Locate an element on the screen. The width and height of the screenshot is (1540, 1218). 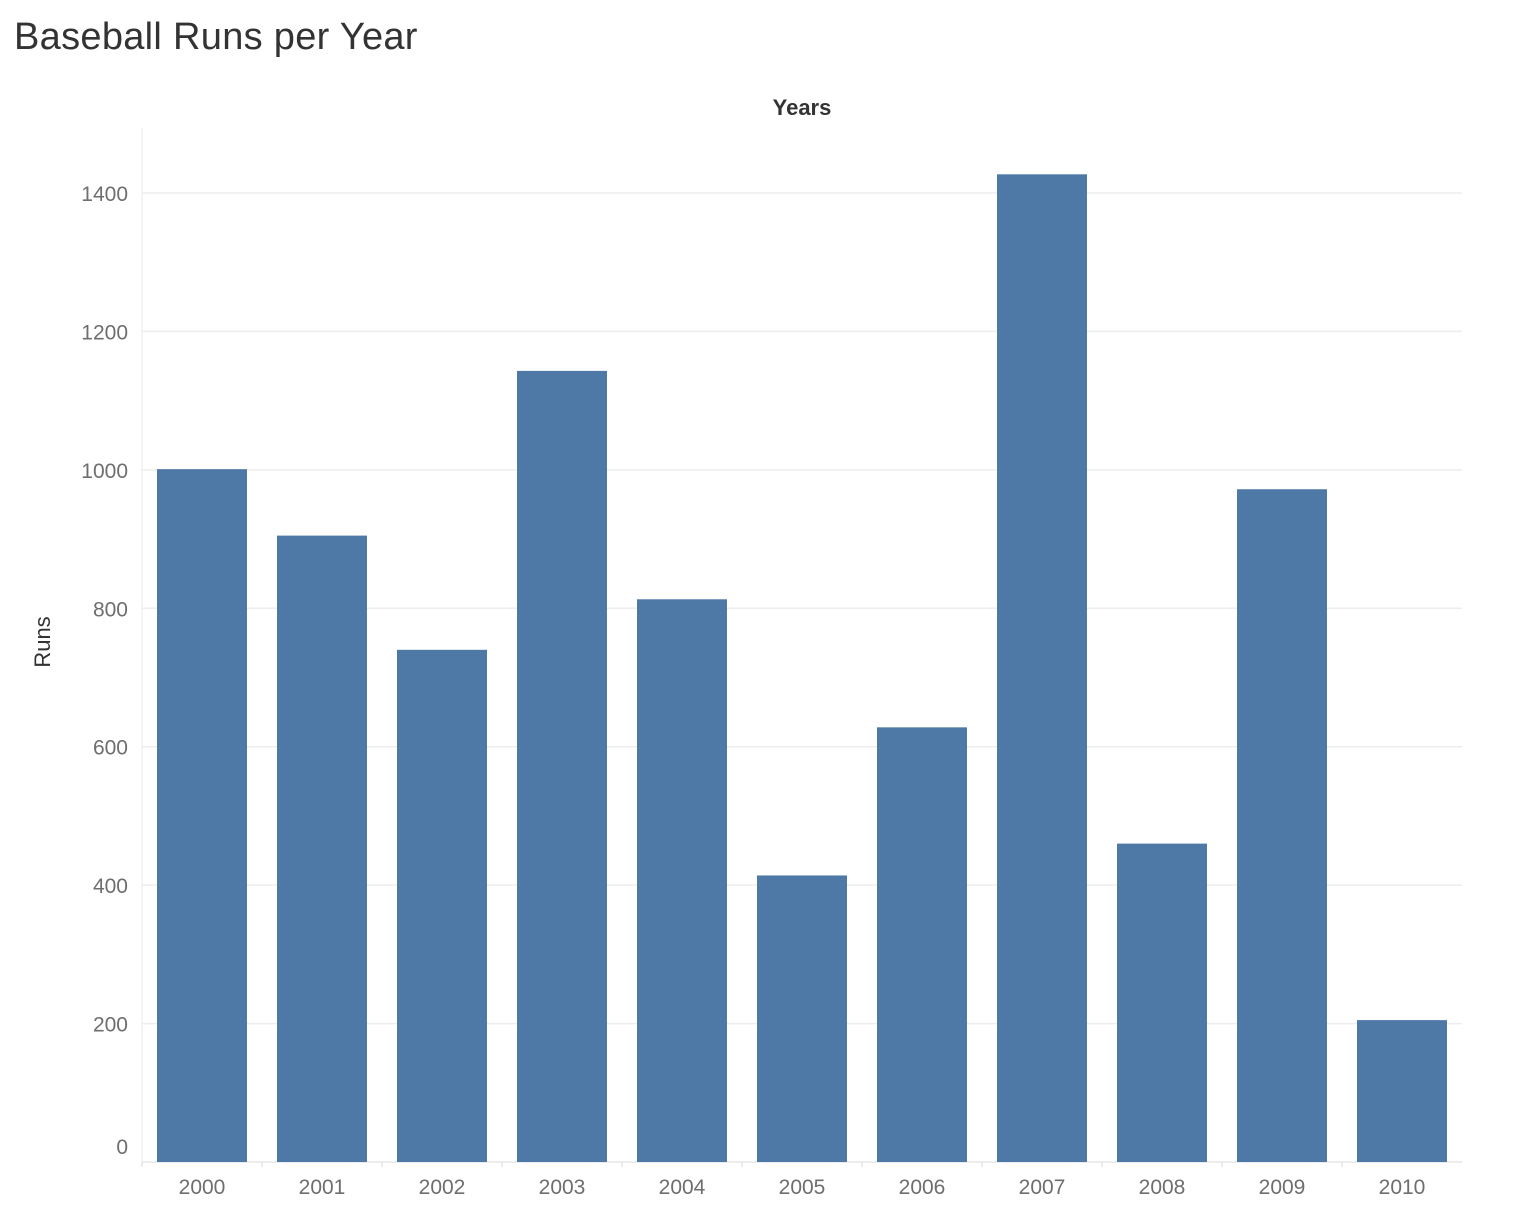
y-tick-label: 1400 is located at coordinates (104, 194).